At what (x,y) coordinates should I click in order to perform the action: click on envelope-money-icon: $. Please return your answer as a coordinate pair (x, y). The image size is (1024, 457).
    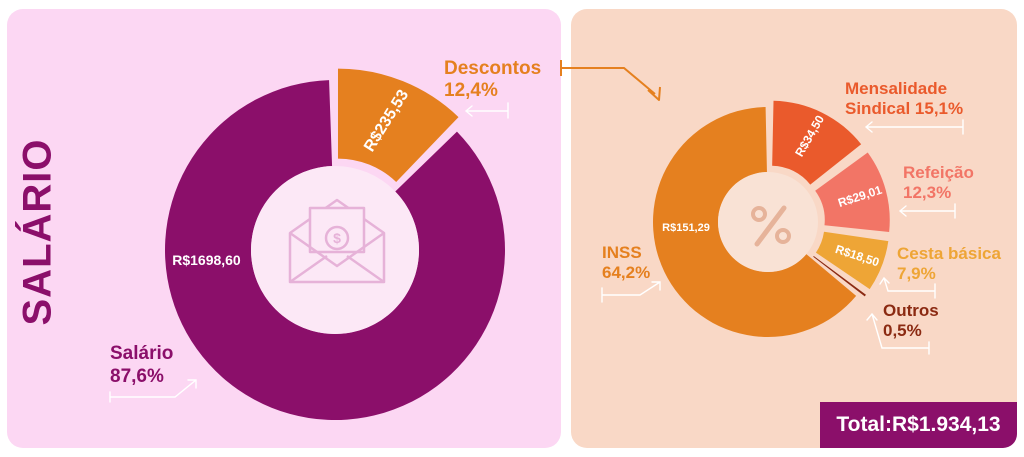
    Looking at the image, I should click on (337, 241).